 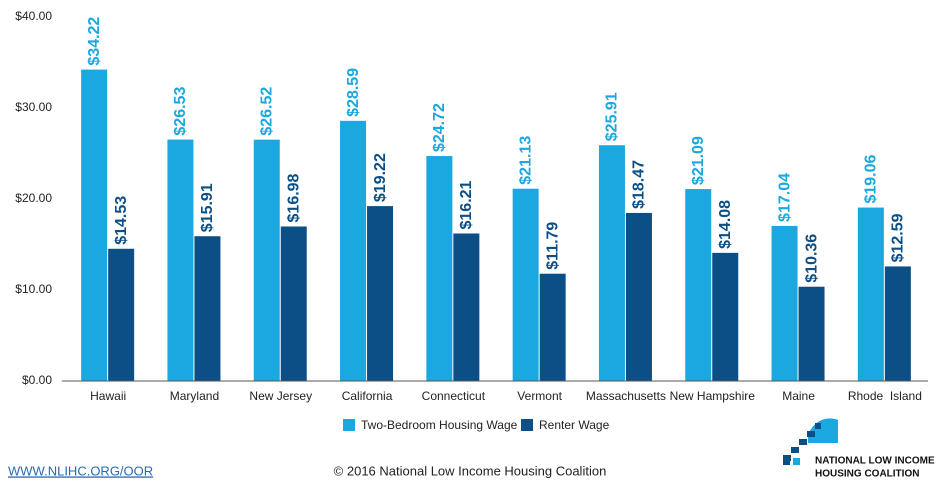 What do you see at coordinates (802, 442) in the screenshot?
I see `logo-stairs` at bounding box center [802, 442].